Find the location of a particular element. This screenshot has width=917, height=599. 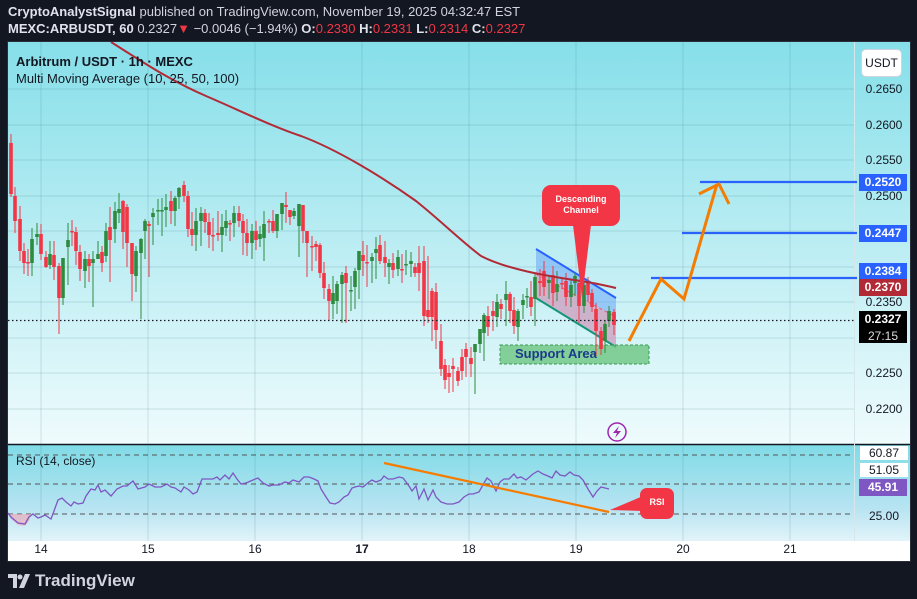

lightning-icon is located at coordinates (617, 432).